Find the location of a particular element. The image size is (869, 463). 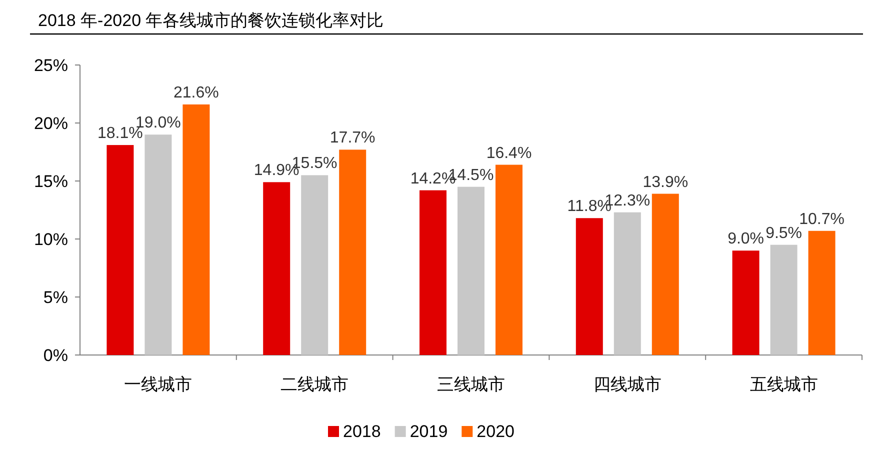

x-tick-label: 二线城市 is located at coordinates (314, 384).